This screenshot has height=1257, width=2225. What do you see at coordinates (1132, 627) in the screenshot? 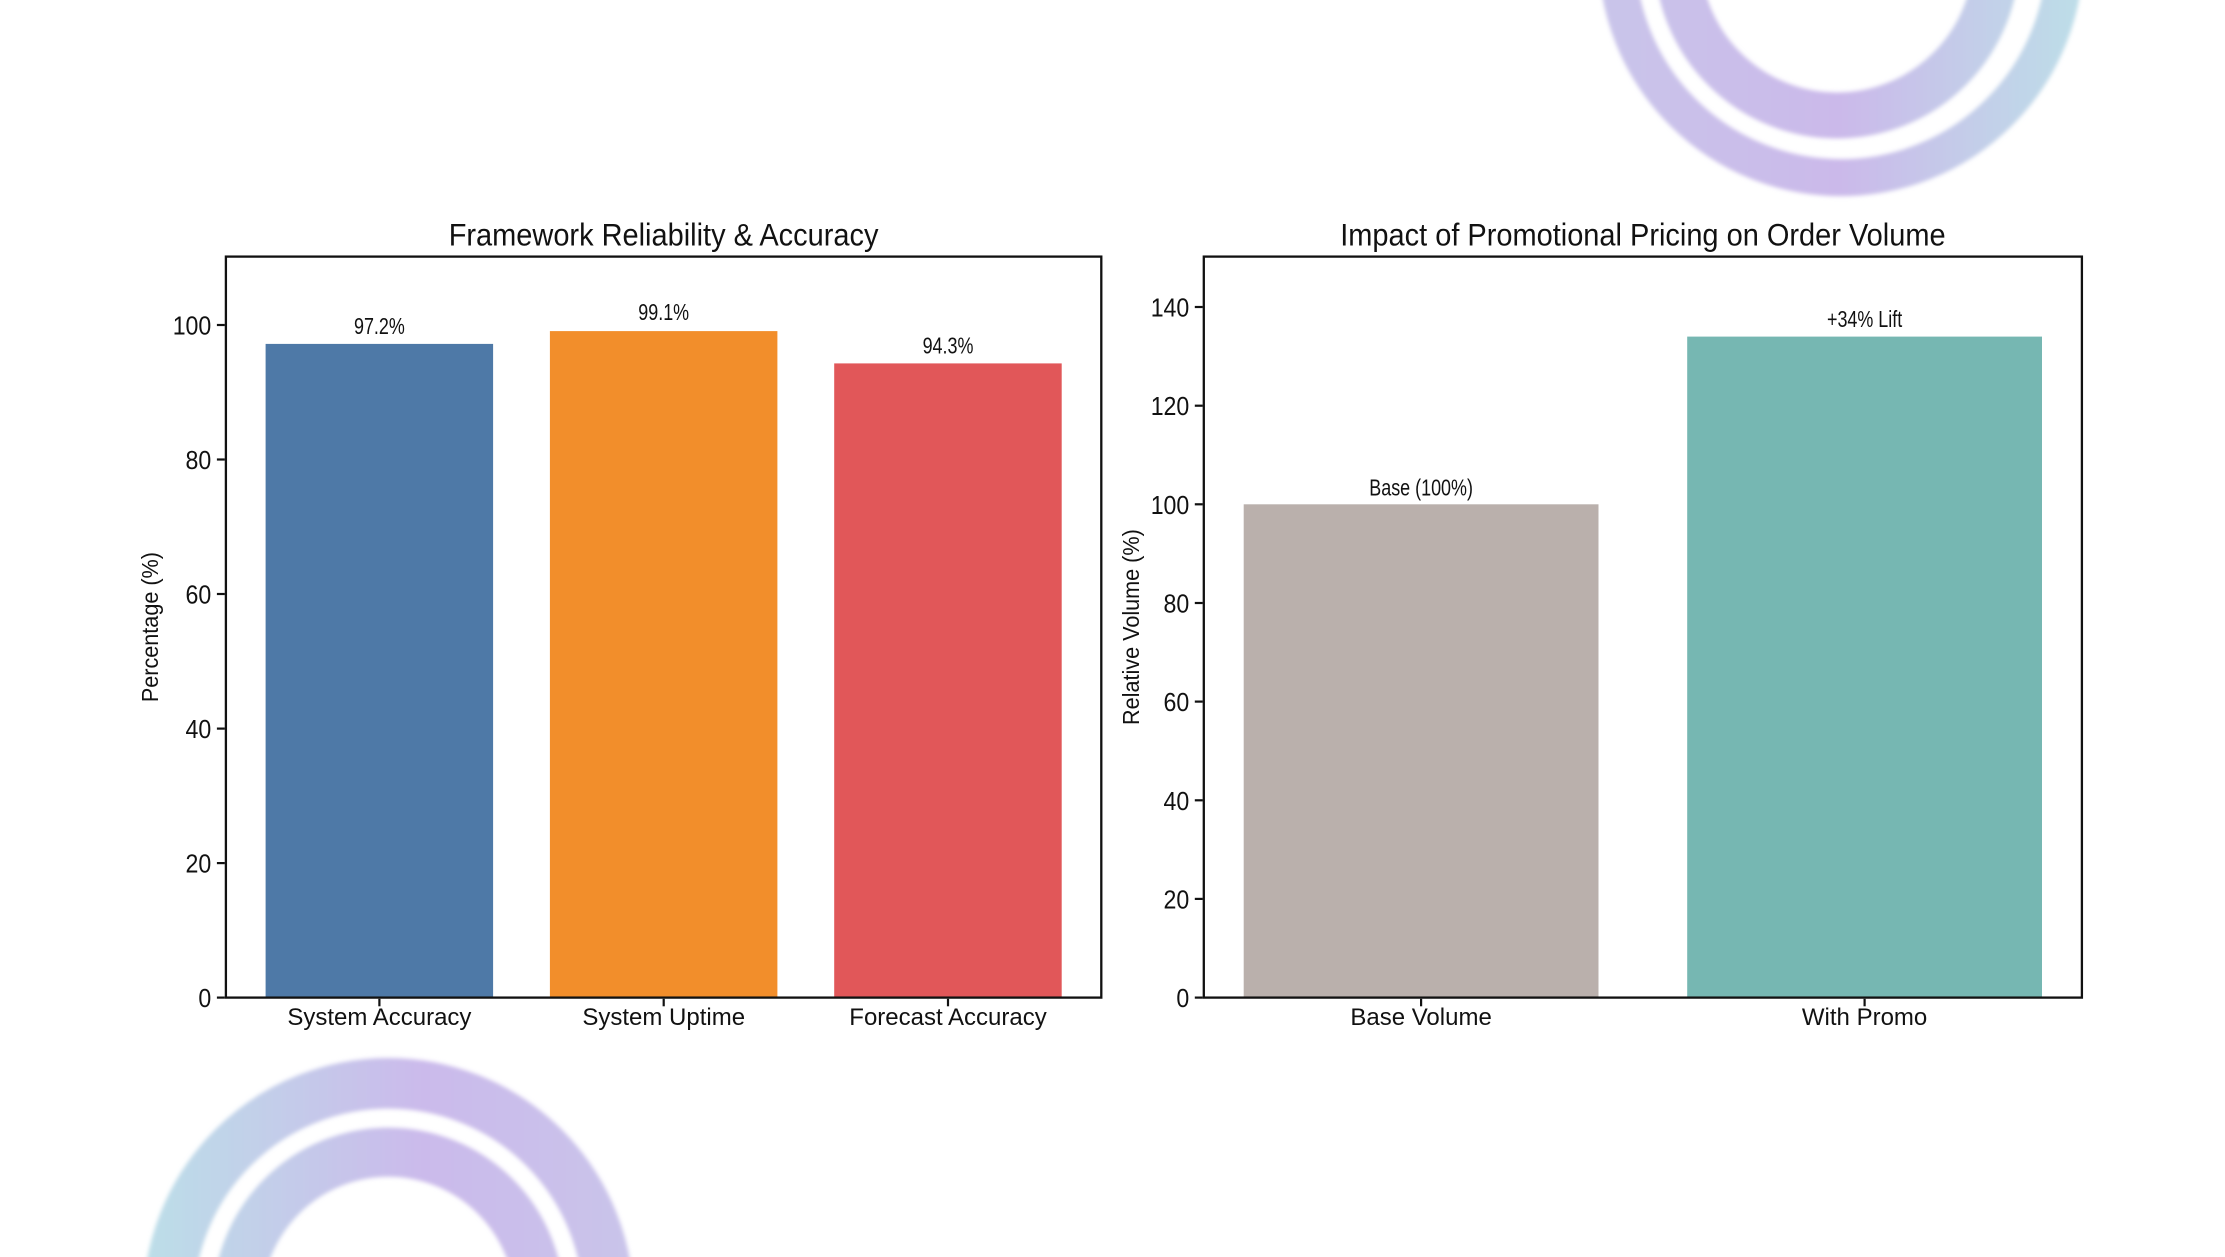
I see `svg-text: Relative Volume (%)` at bounding box center [1132, 627].